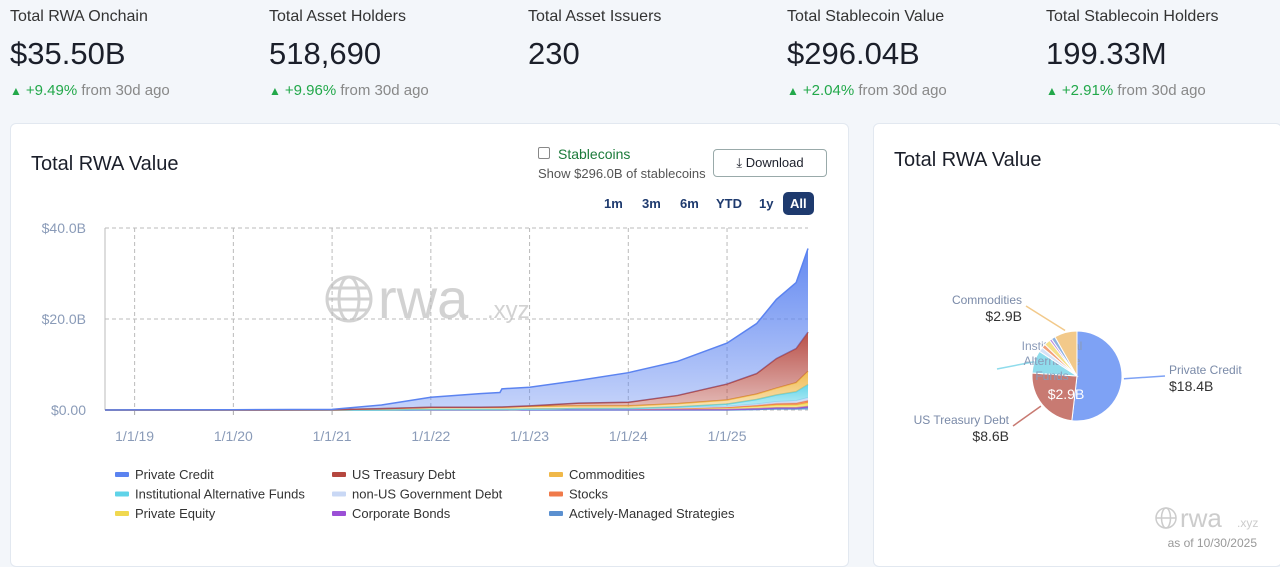 The image size is (1280, 567). Describe the element at coordinates (404, 474) in the screenshot. I see `legend-label: US Treasury Debt` at that location.